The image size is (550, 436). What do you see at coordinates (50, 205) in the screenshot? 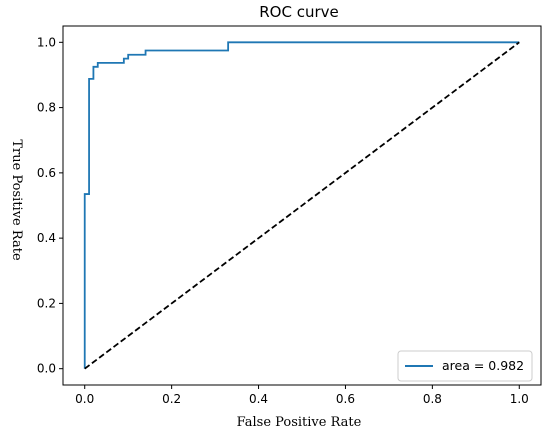
I see `y-axis-ticks: 0.0 0.2 0.4 0.6 0.8 1.0` at bounding box center [50, 205].